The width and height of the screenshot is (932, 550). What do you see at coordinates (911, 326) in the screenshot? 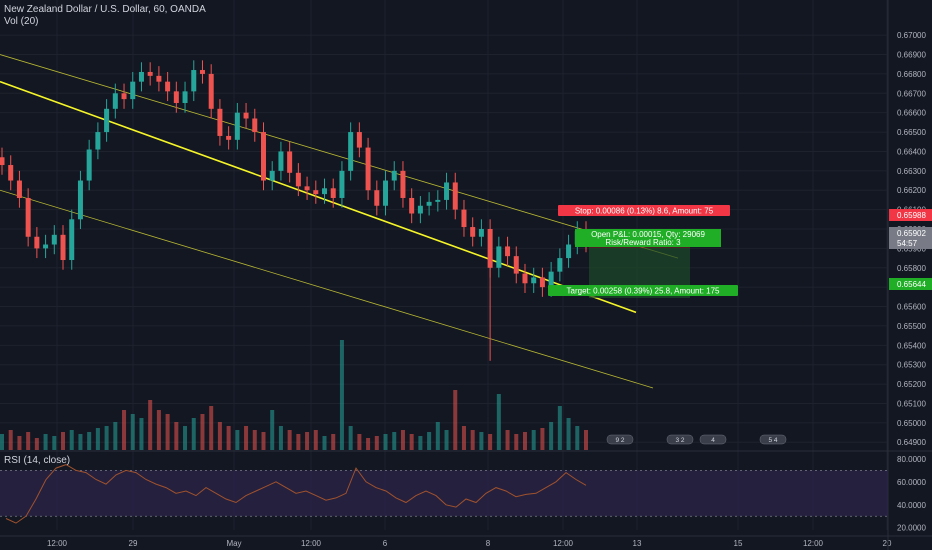
I see `y-tick-label: 0.65500` at bounding box center [911, 326].